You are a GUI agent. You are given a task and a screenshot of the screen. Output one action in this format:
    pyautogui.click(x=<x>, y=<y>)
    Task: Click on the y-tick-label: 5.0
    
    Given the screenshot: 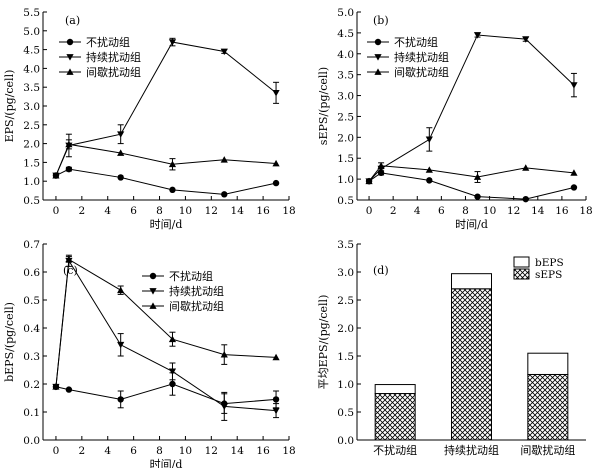 What is the action you would take?
    pyautogui.click(x=31, y=32)
    